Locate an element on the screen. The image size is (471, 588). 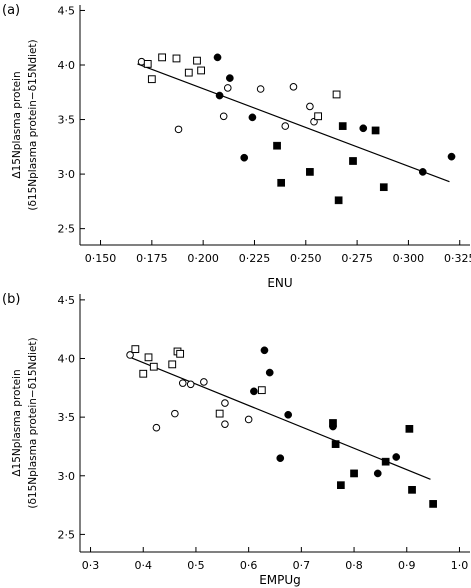
x-tick-label: 0·3 is located at coordinates (91, 565).